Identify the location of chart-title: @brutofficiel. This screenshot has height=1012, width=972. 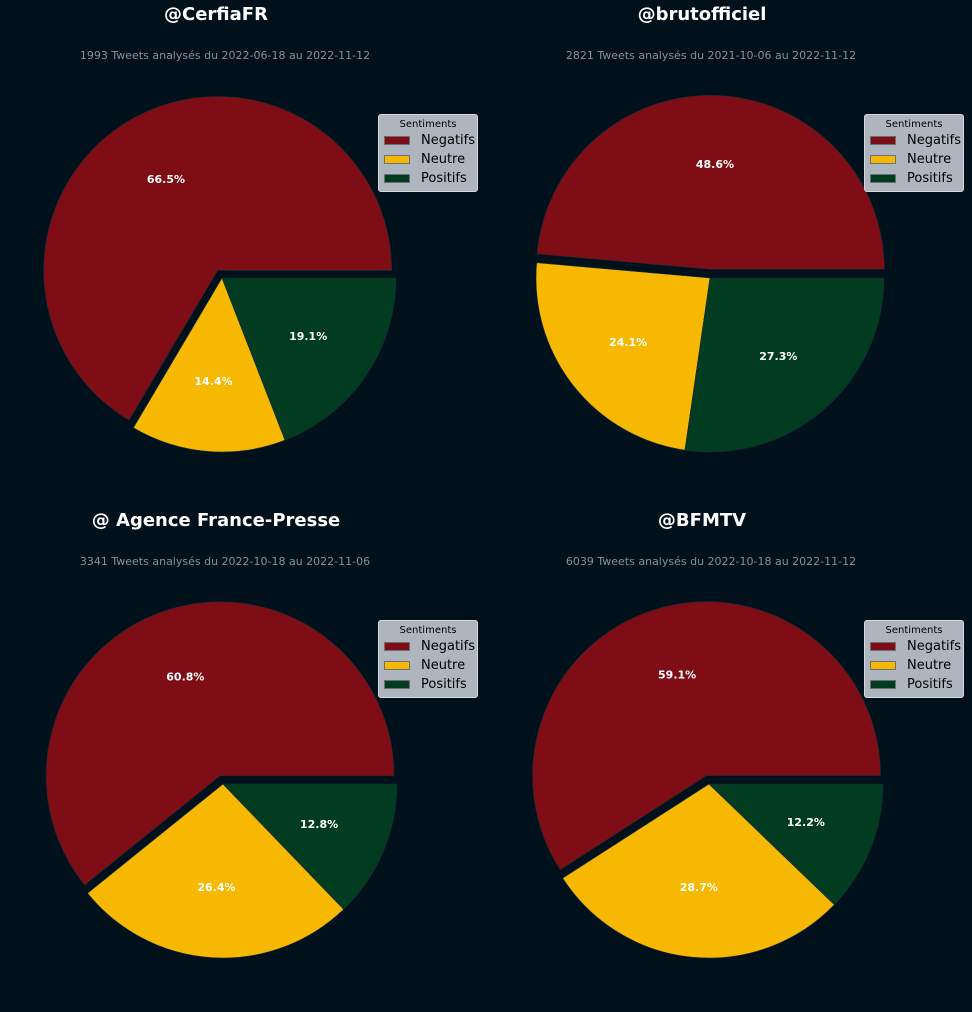
(702, 14).